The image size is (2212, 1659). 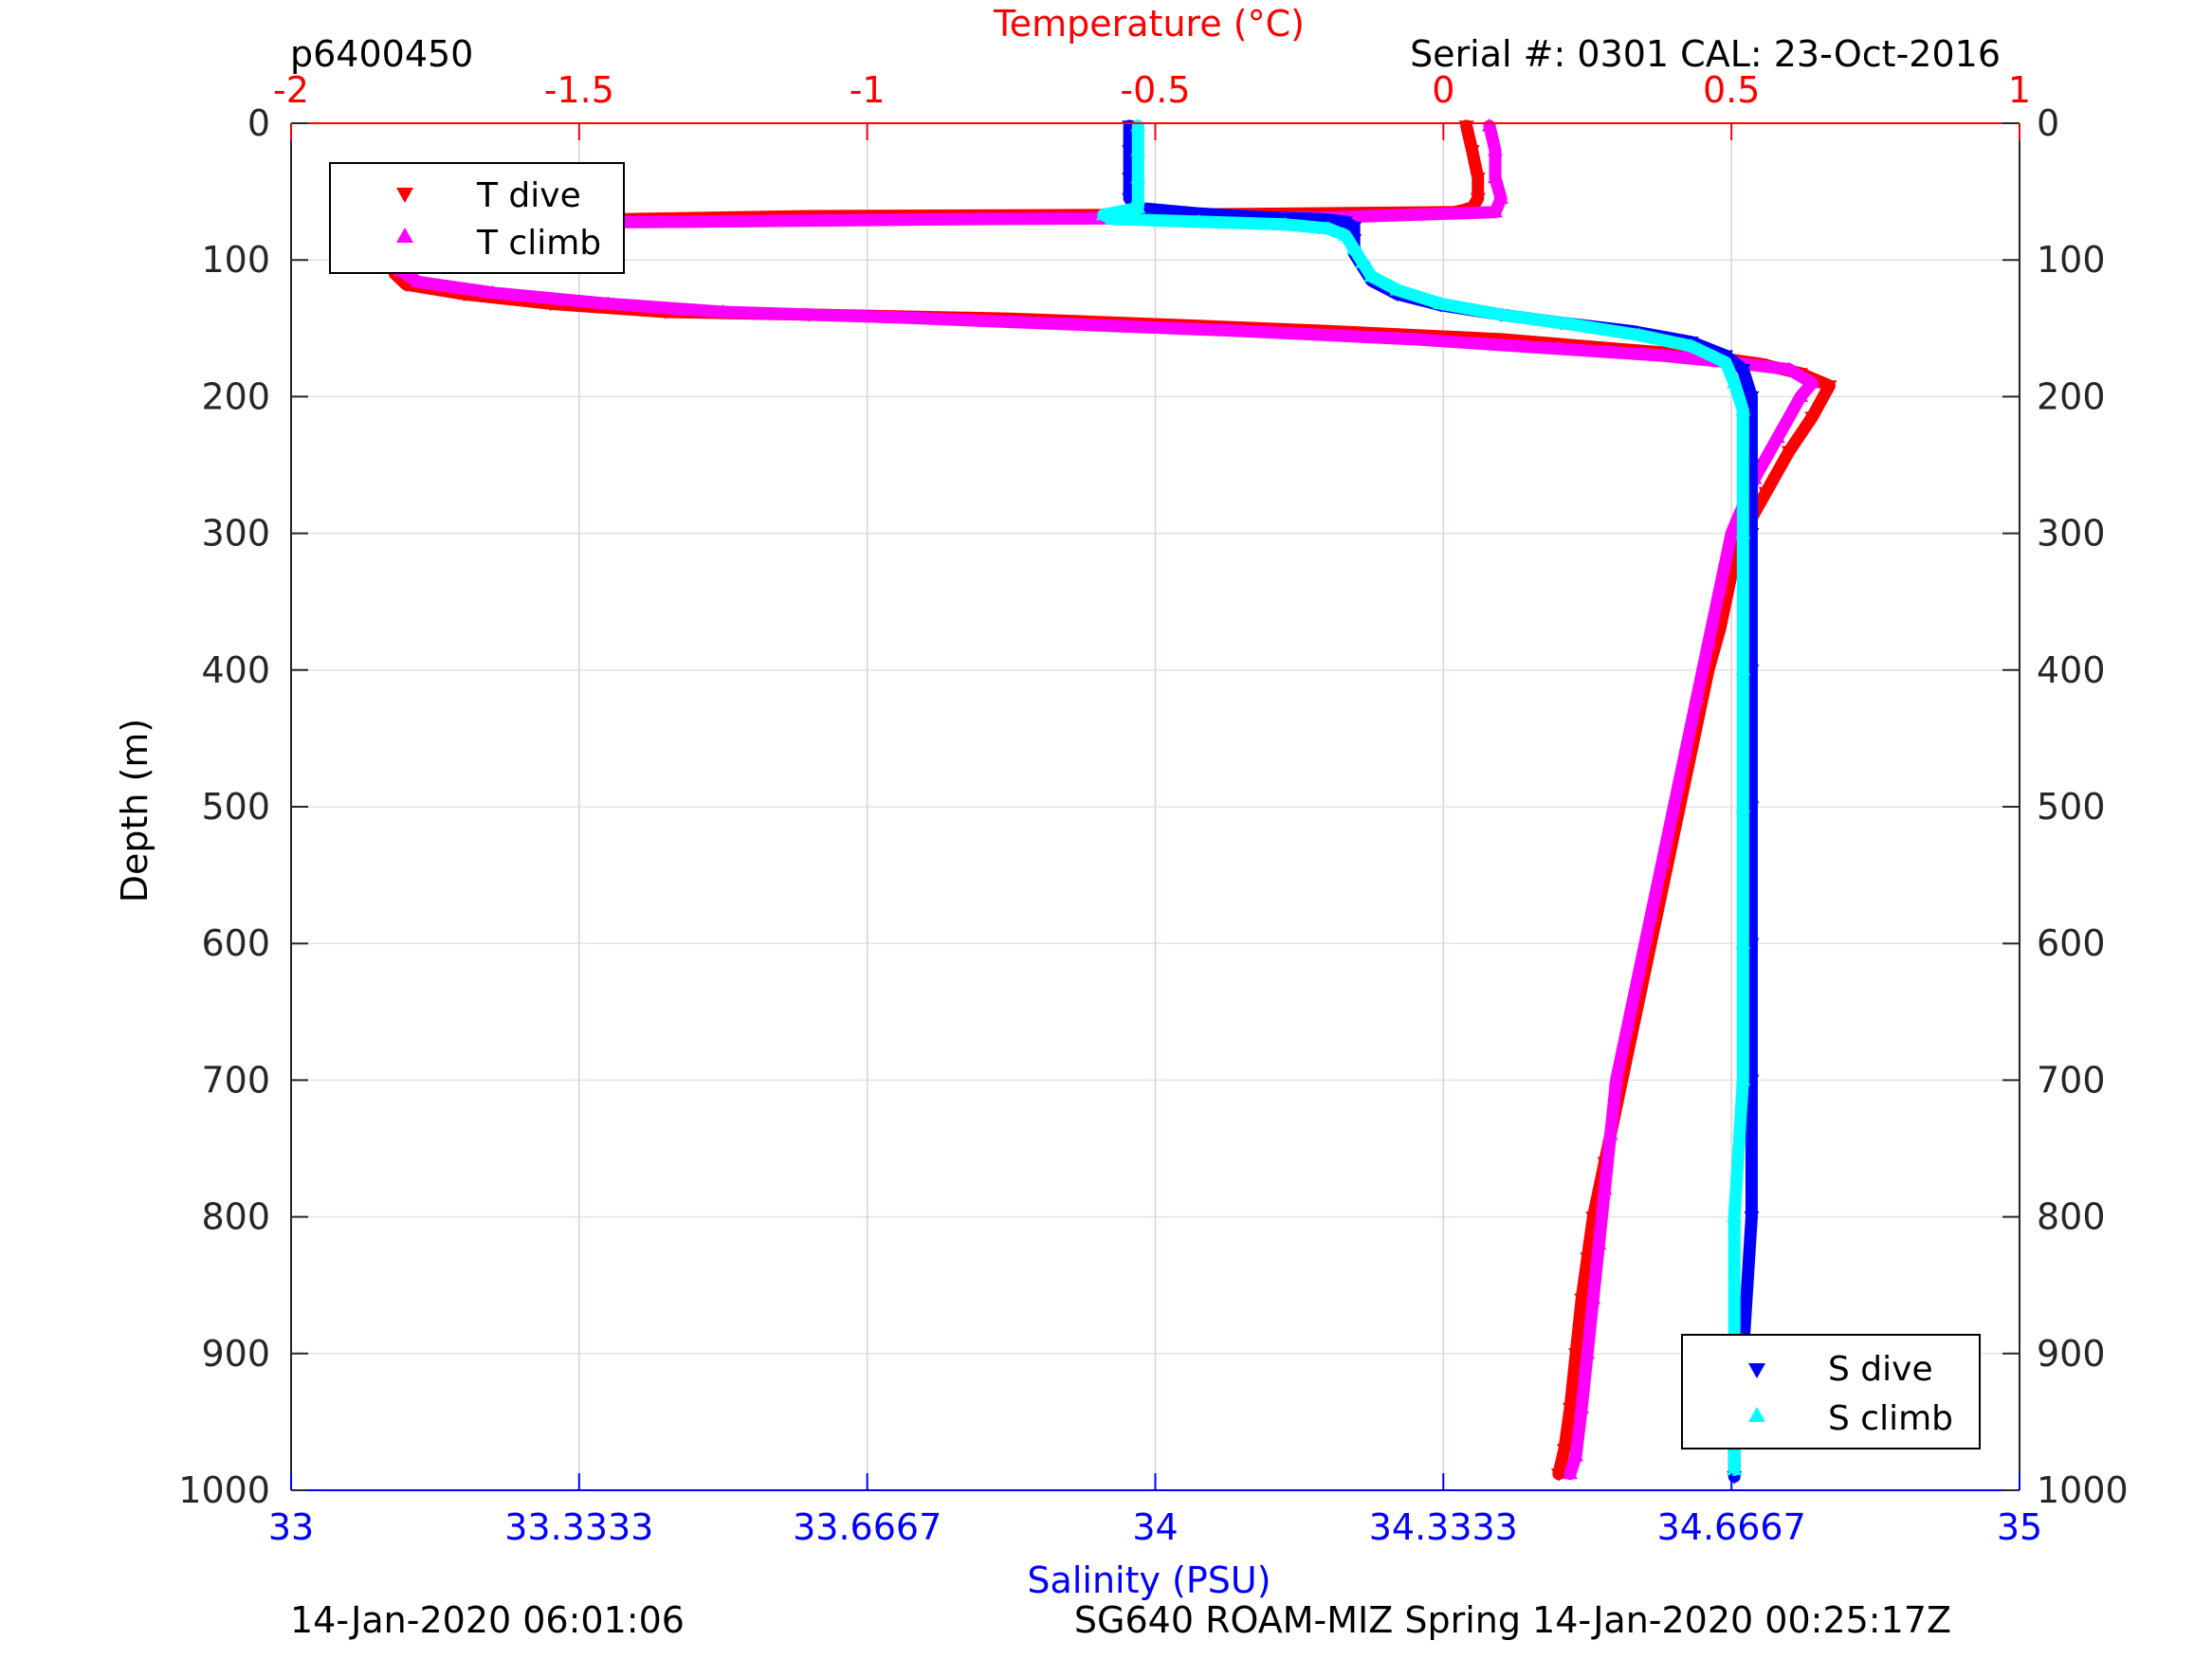 What do you see at coordinates (1731, 1527) in the screenshot?
I see `salinity-tick-label: 34.6667` at bounding box center [1731, 1527].